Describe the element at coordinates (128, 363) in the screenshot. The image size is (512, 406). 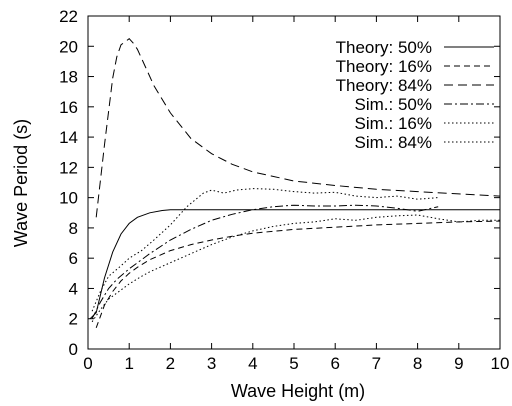
I see `x-tick-label: 1` at that location.